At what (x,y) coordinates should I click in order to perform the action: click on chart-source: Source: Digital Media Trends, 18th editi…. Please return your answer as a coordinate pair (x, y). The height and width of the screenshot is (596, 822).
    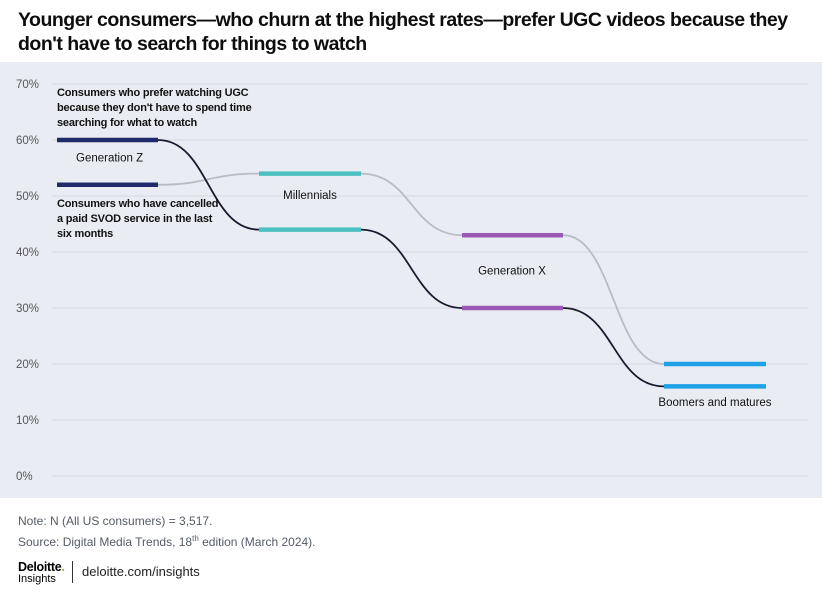
    Looking at the image, I should click on (167, 541).